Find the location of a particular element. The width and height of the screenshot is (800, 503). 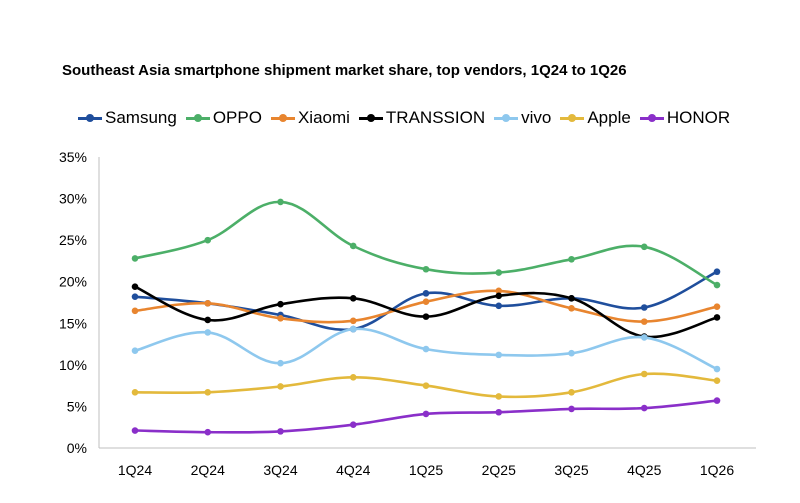

y-tick-label: 15% is located at coordinates (73, 323).